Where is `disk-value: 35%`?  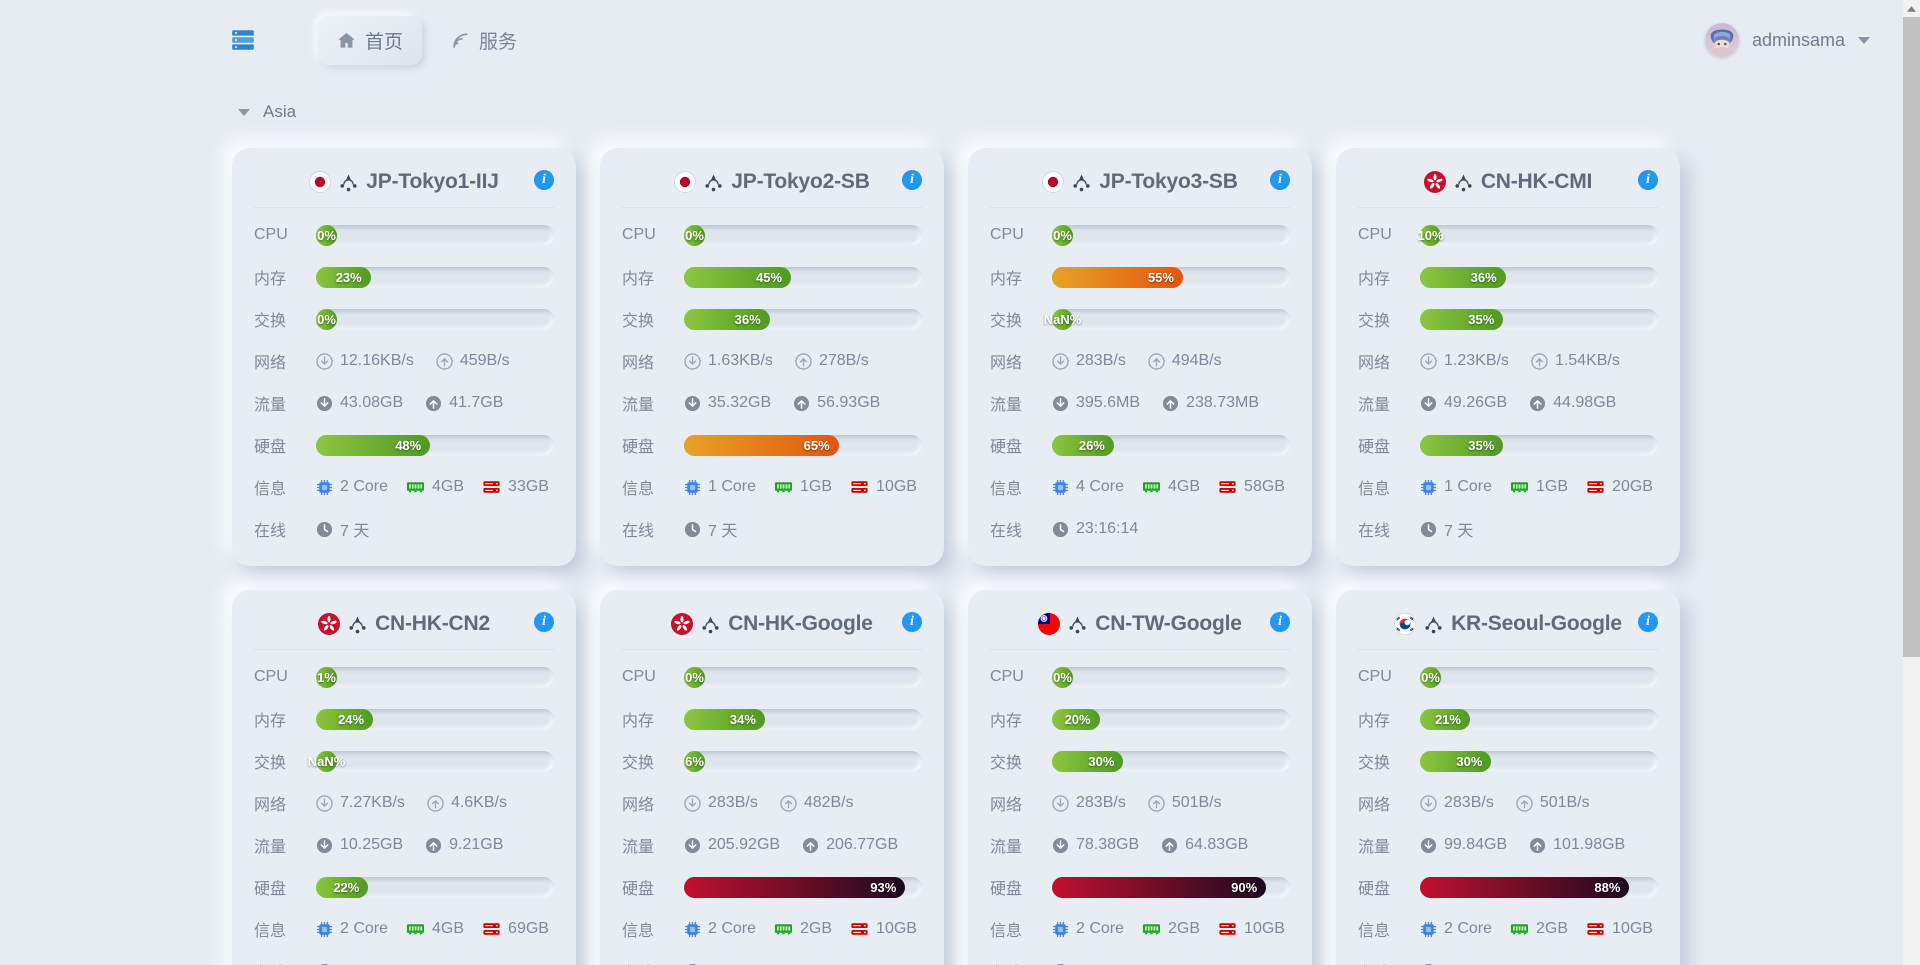
disk-value: 35% is located at coordinates (1481, 445).